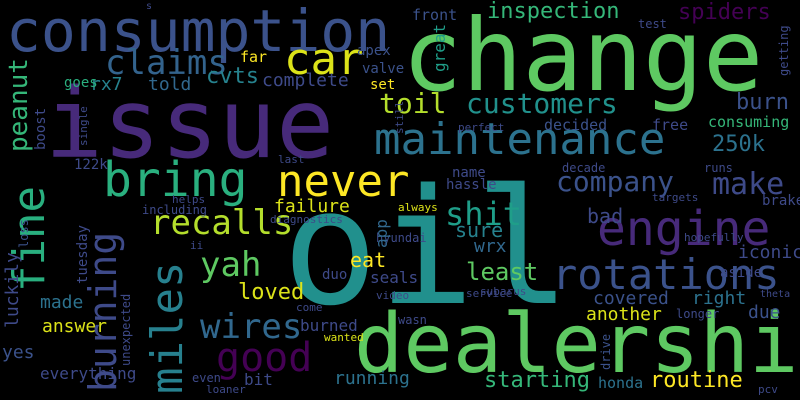 The image size is (800, 400). I want to click on word-sure: sure, so click(479, 230).